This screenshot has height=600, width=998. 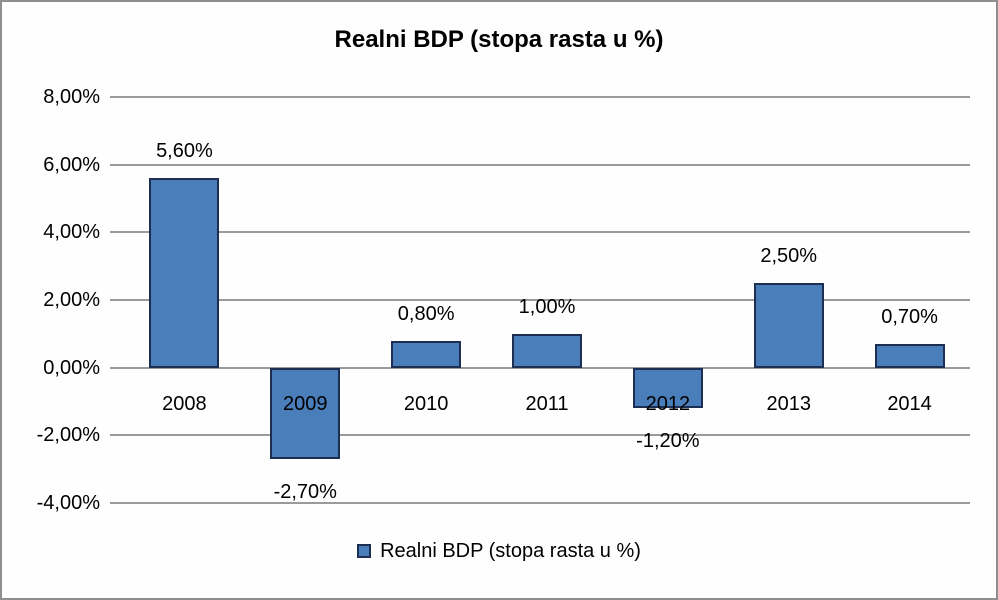 What do you see at coordinates (364, 551) in the screenshot?
I see `legend-color-swatch-icon` at bounding box center [364, 551].